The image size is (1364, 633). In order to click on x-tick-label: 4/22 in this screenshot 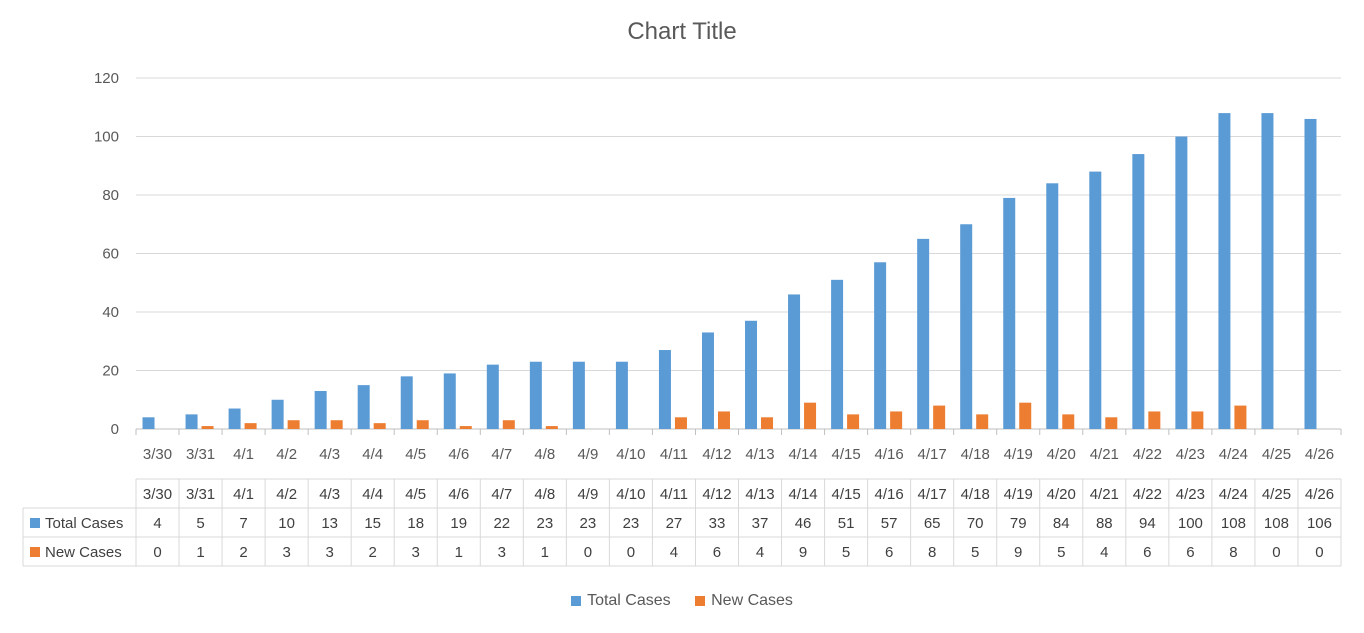, I will do `click(1147, 454)`.